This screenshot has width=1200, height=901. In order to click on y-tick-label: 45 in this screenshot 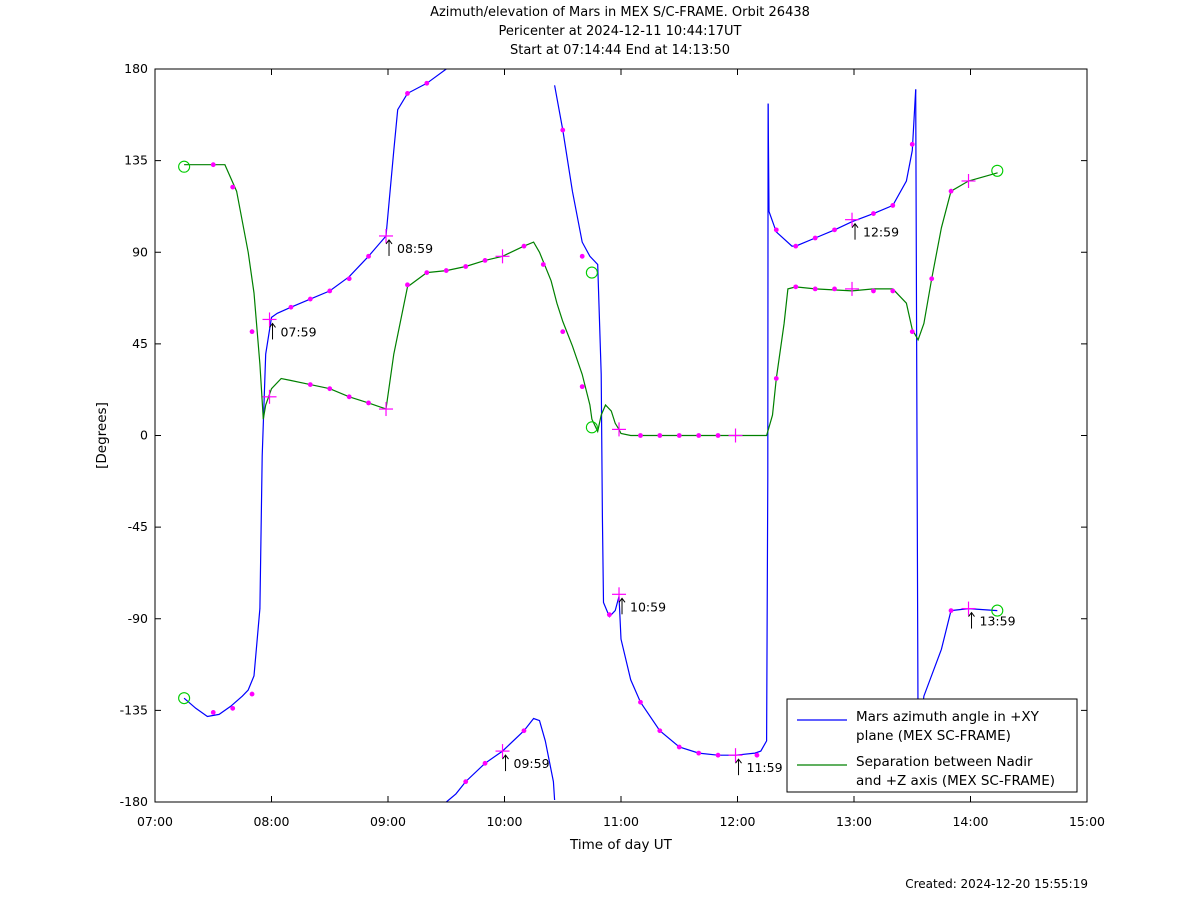, I will do `click(140, 343)`.